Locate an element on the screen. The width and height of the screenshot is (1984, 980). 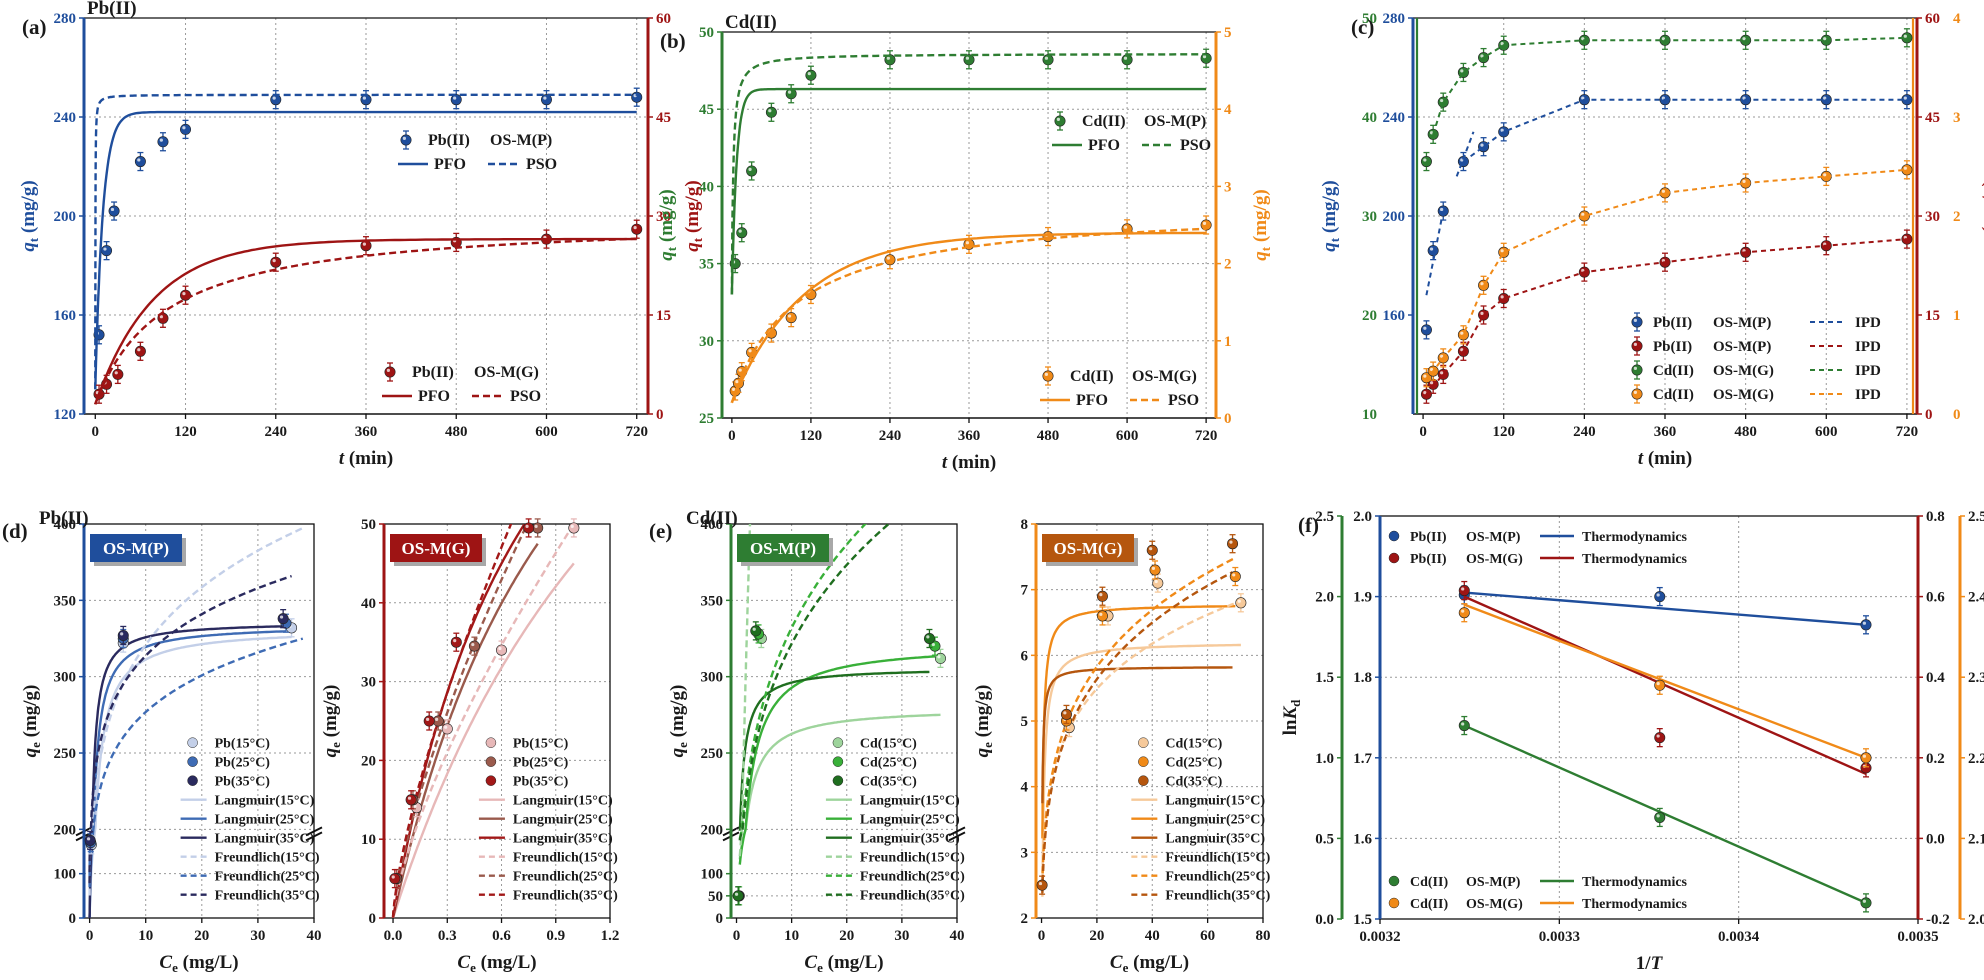
axis-label-part: (mg/L) is located at coordinates (853, 962).